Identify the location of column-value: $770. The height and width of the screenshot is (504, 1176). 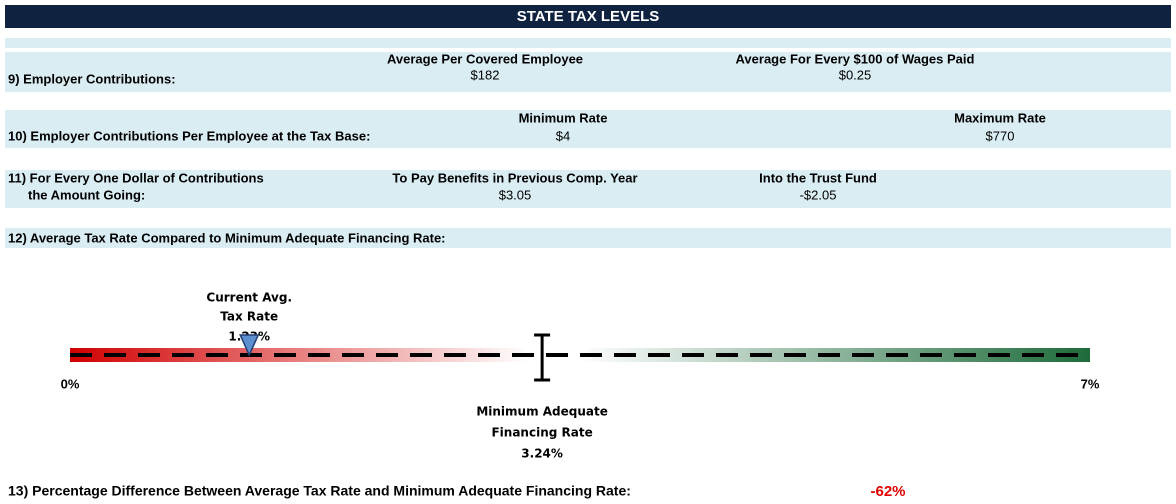
(1000, 135).